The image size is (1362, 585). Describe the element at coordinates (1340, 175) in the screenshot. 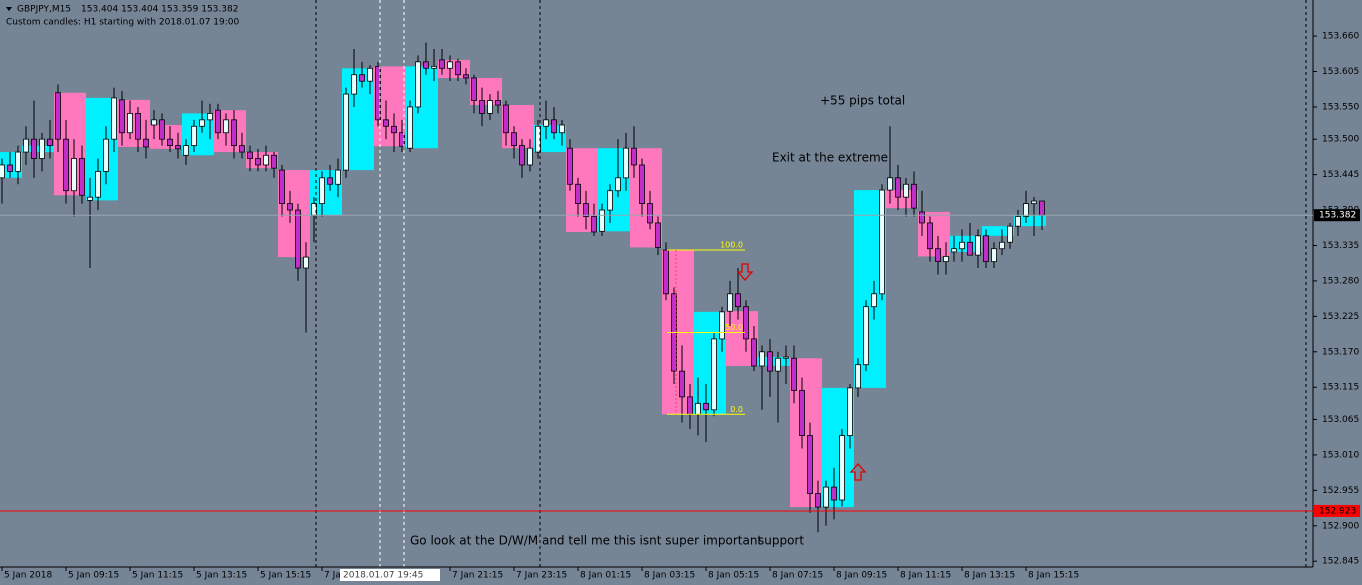

I see `y-tick-label: 153.445` at that location.